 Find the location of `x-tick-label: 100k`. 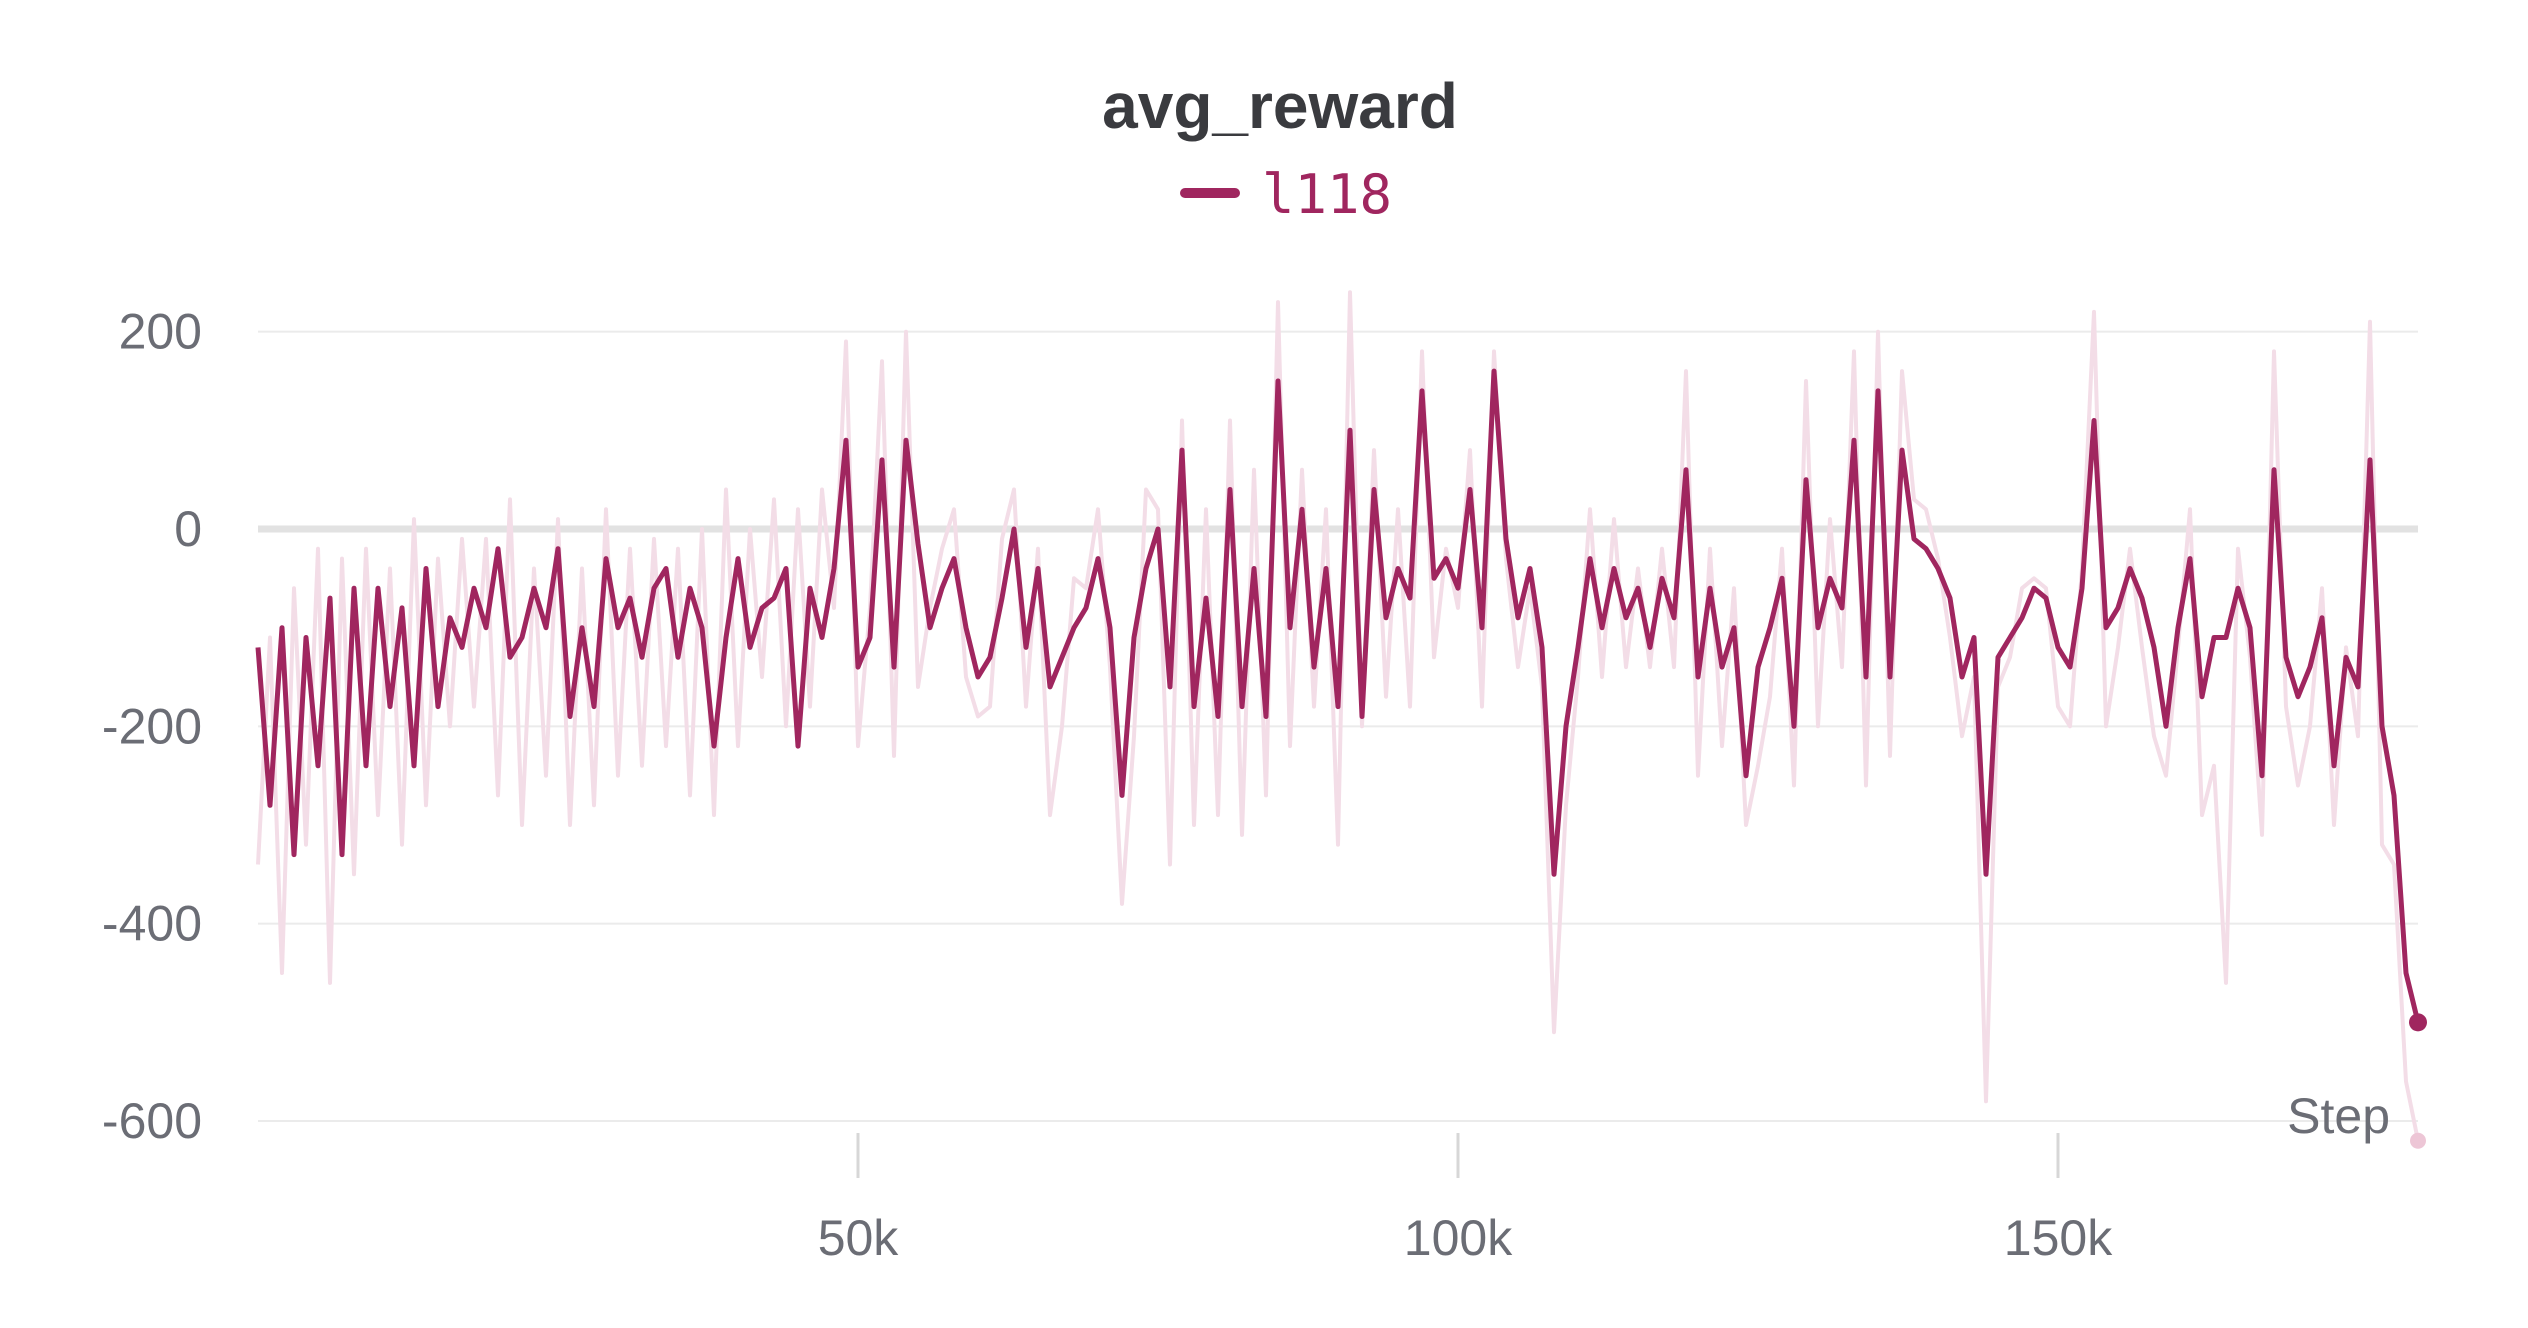

x-tick-label: 100k is located at coordinates (1458, 1238).